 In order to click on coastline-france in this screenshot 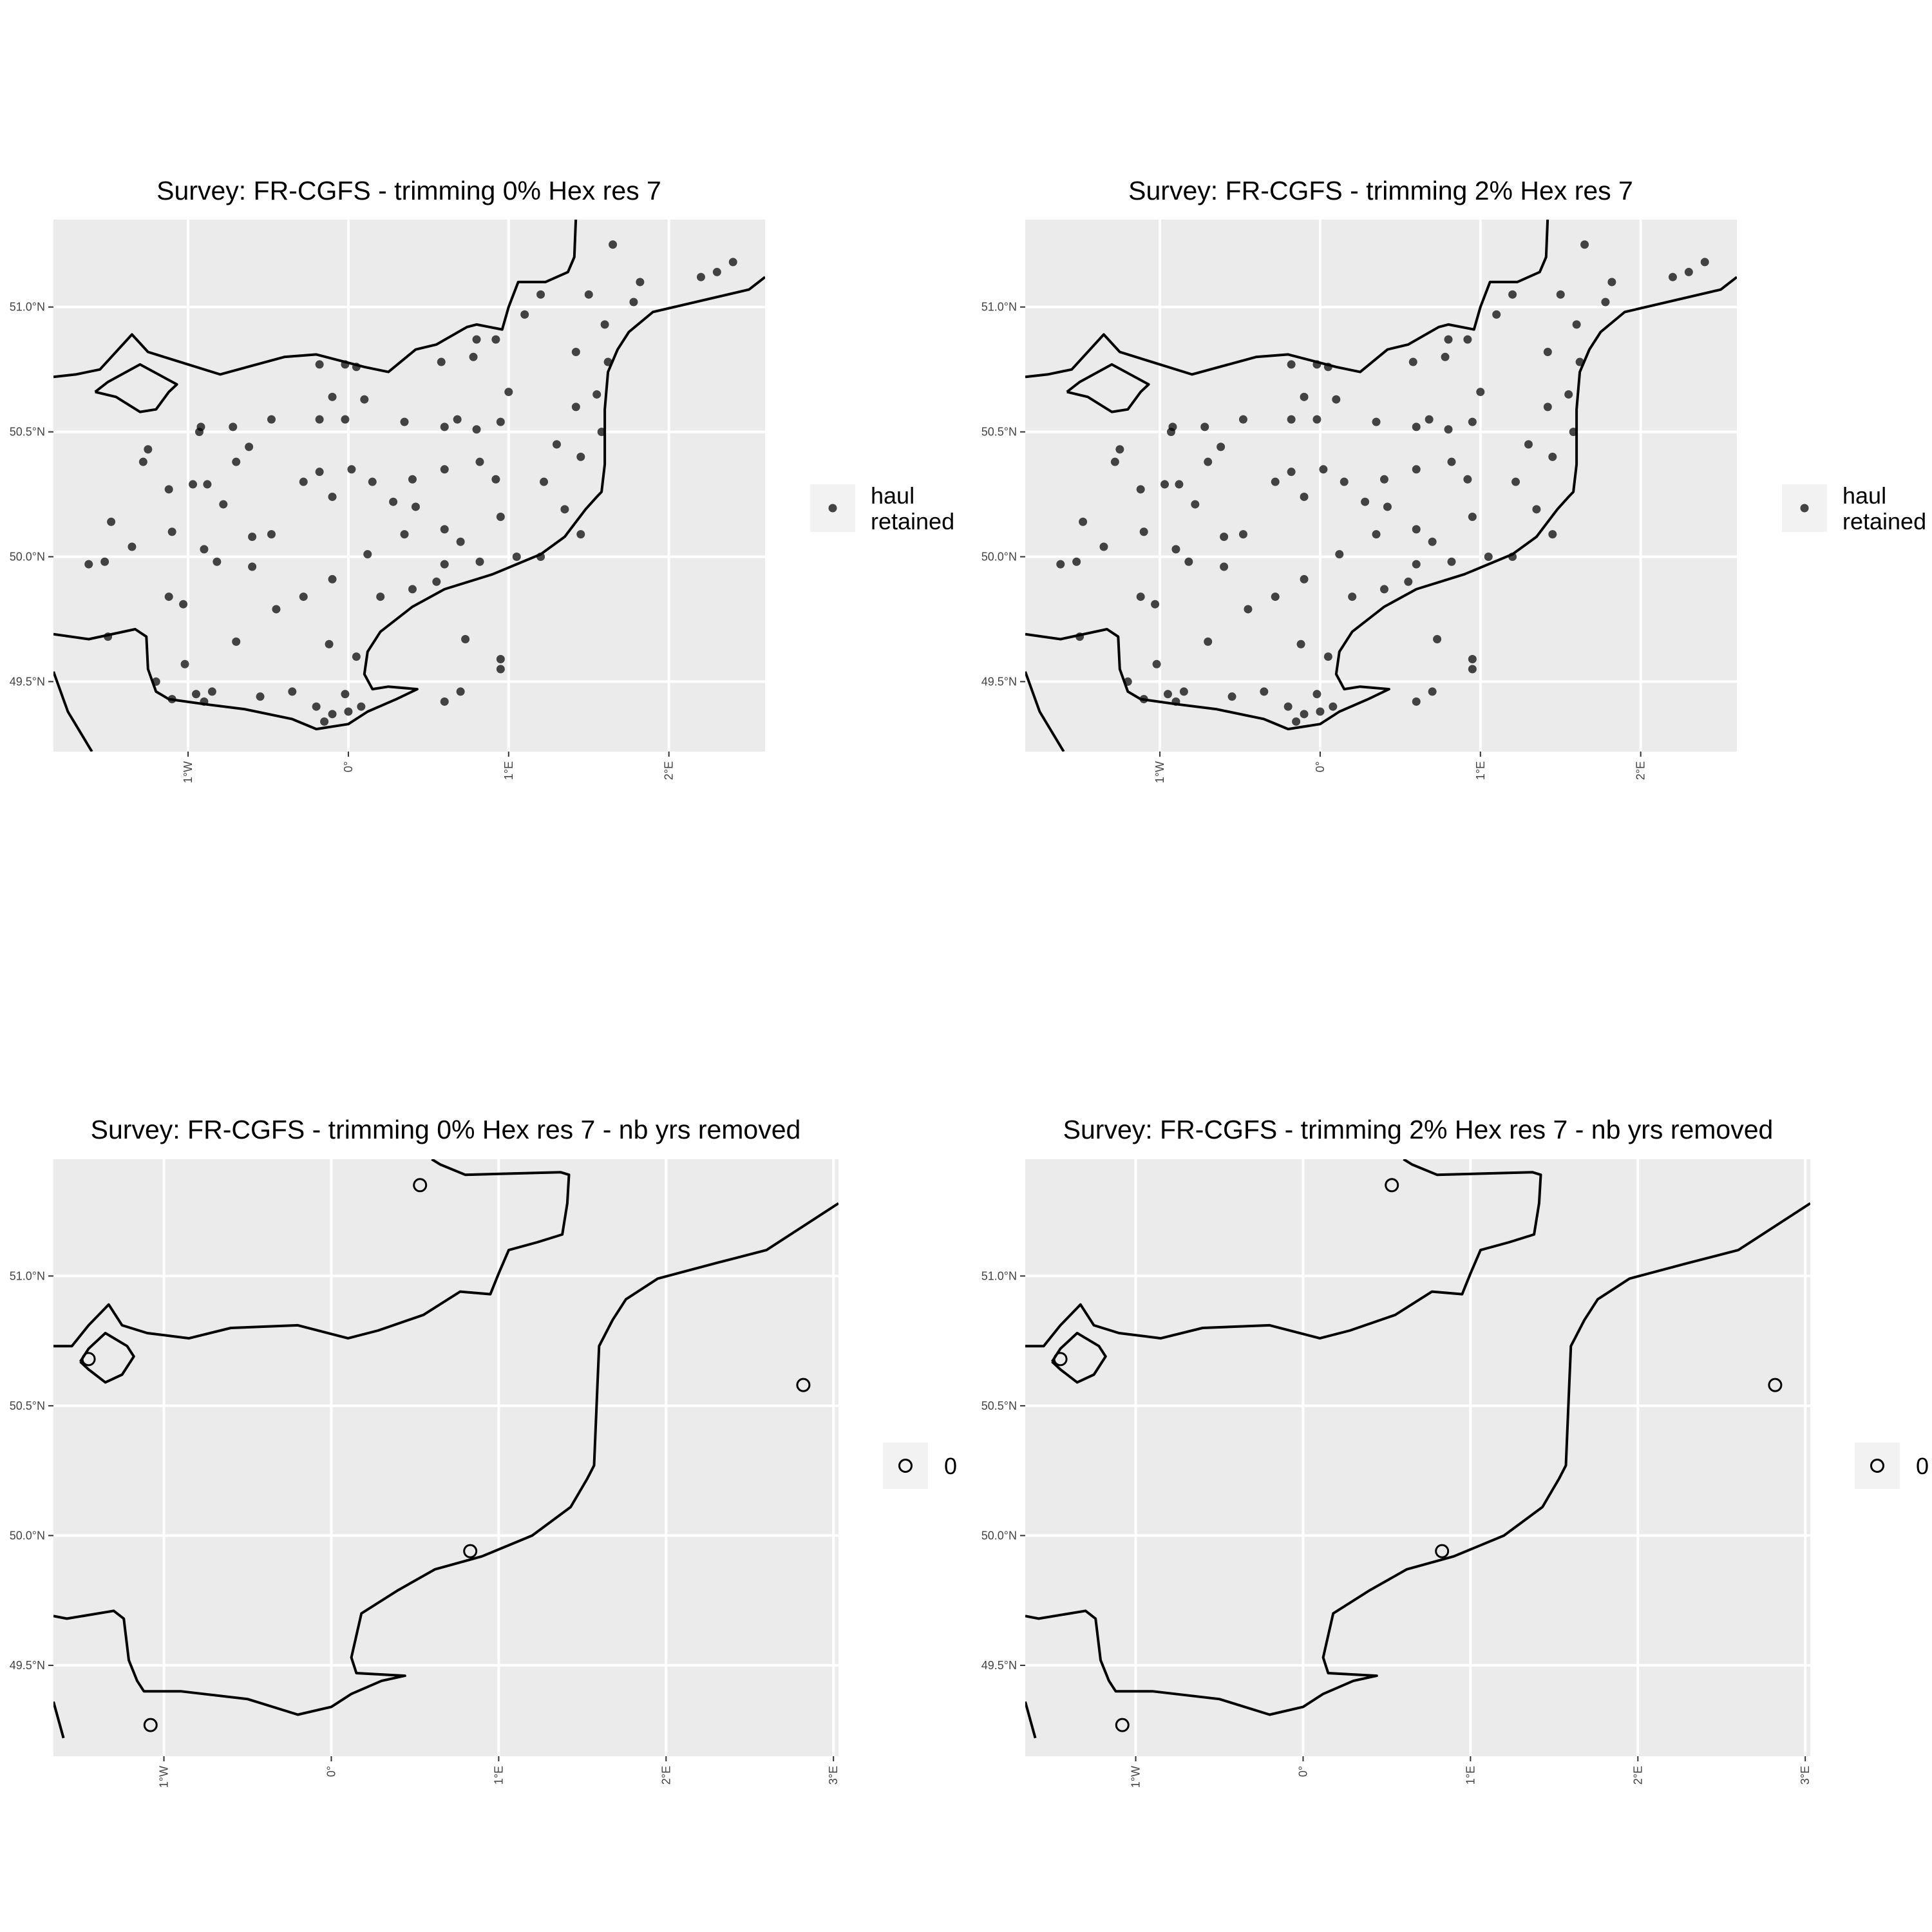, I will do `click(1381, 503)`.